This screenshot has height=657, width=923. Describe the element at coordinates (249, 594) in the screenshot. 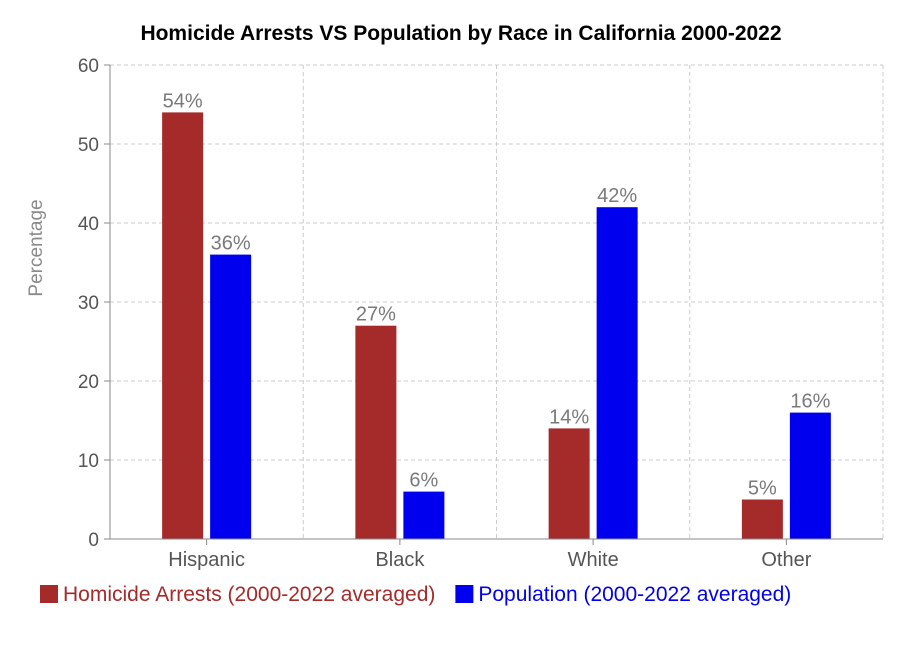

I see `legend-label: Homicide Arrests (2000-2022 averaged)` at that location.